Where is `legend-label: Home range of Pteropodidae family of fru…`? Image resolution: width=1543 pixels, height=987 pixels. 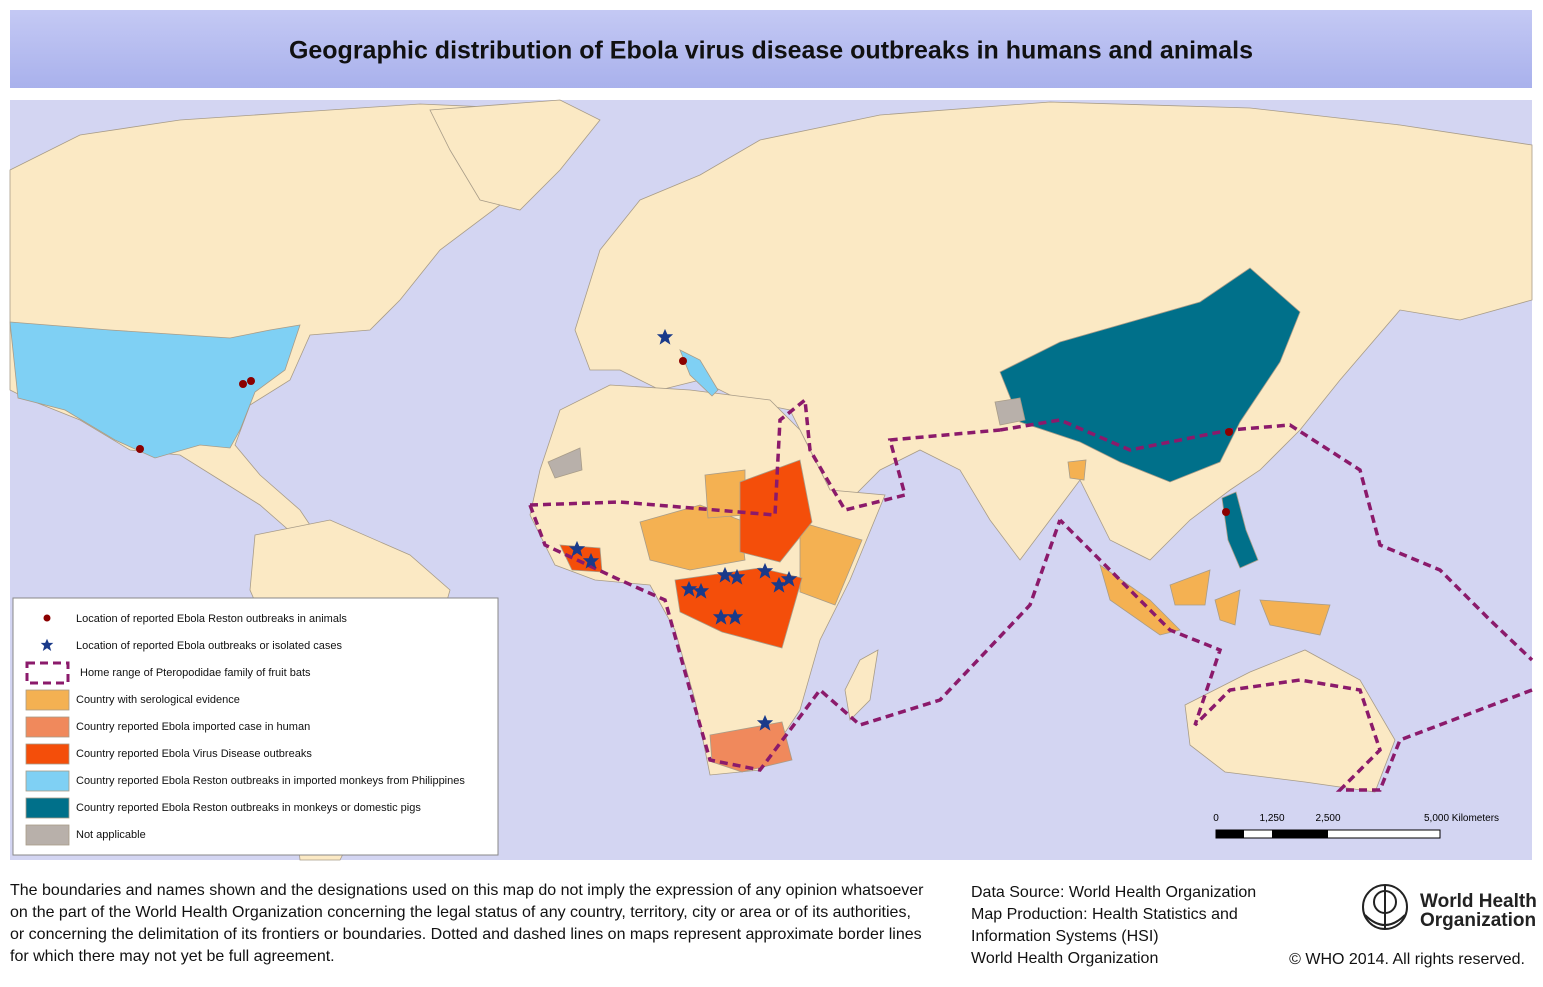 legend-label: Home range of Pteropodidae family of fru… is located at coordinates (195, 673).